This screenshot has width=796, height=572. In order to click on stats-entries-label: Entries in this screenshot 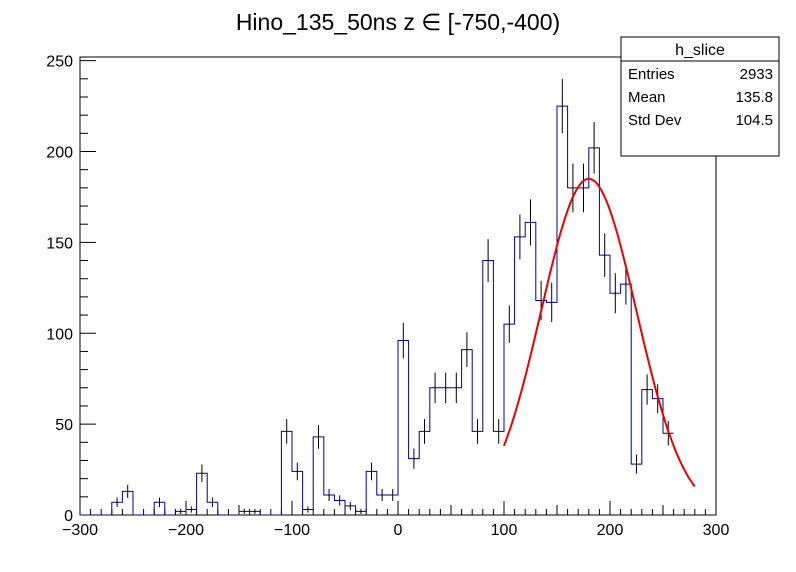, I will do `click(651, 74)`.